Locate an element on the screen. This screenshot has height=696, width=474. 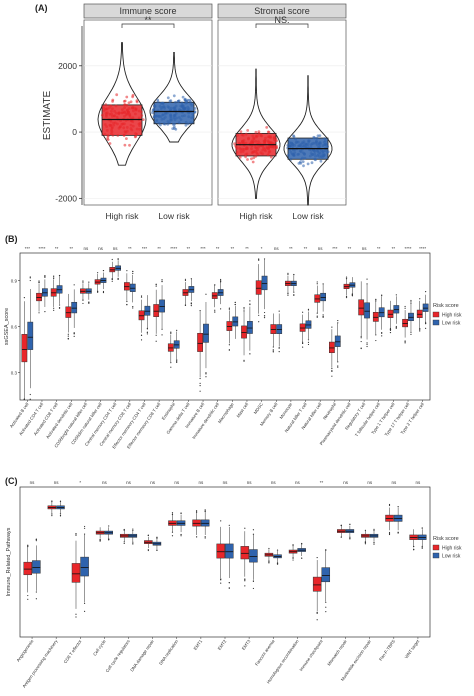
b-y-tick-label: 0.3 is located at coordinates (14, 372).